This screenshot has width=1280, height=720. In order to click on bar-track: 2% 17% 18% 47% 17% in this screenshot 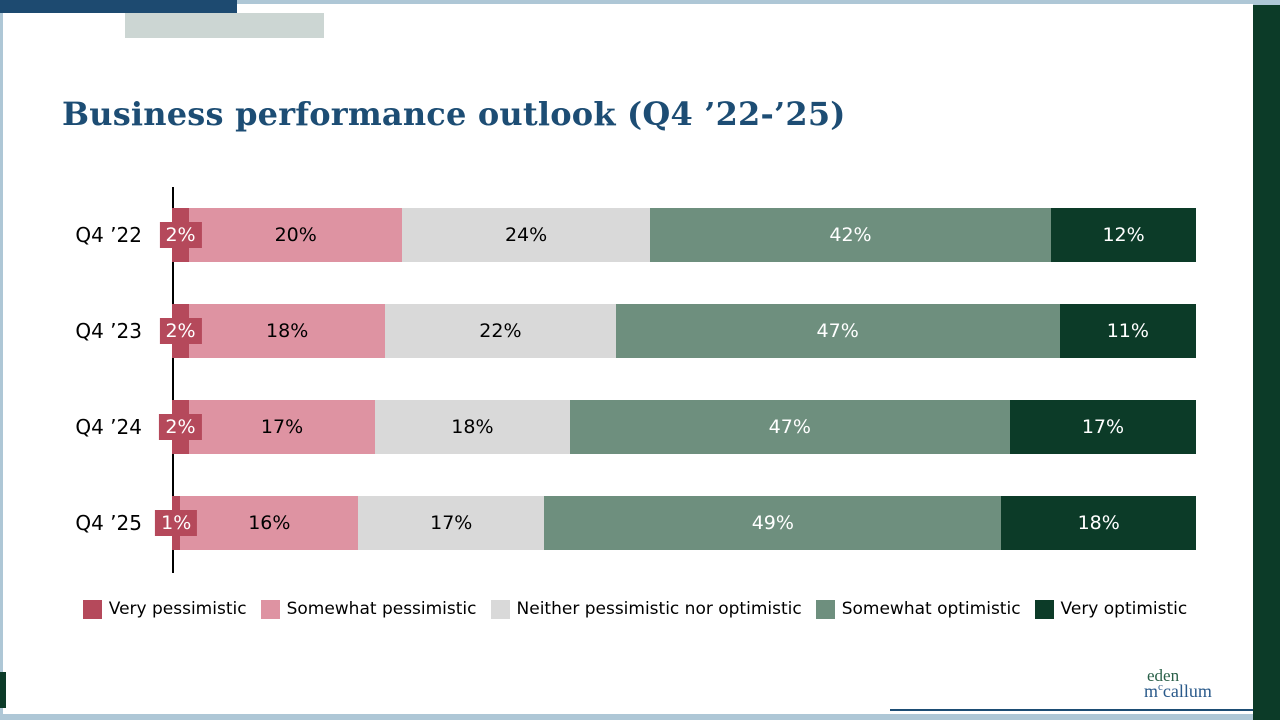, I will do `click(678, 427)`.